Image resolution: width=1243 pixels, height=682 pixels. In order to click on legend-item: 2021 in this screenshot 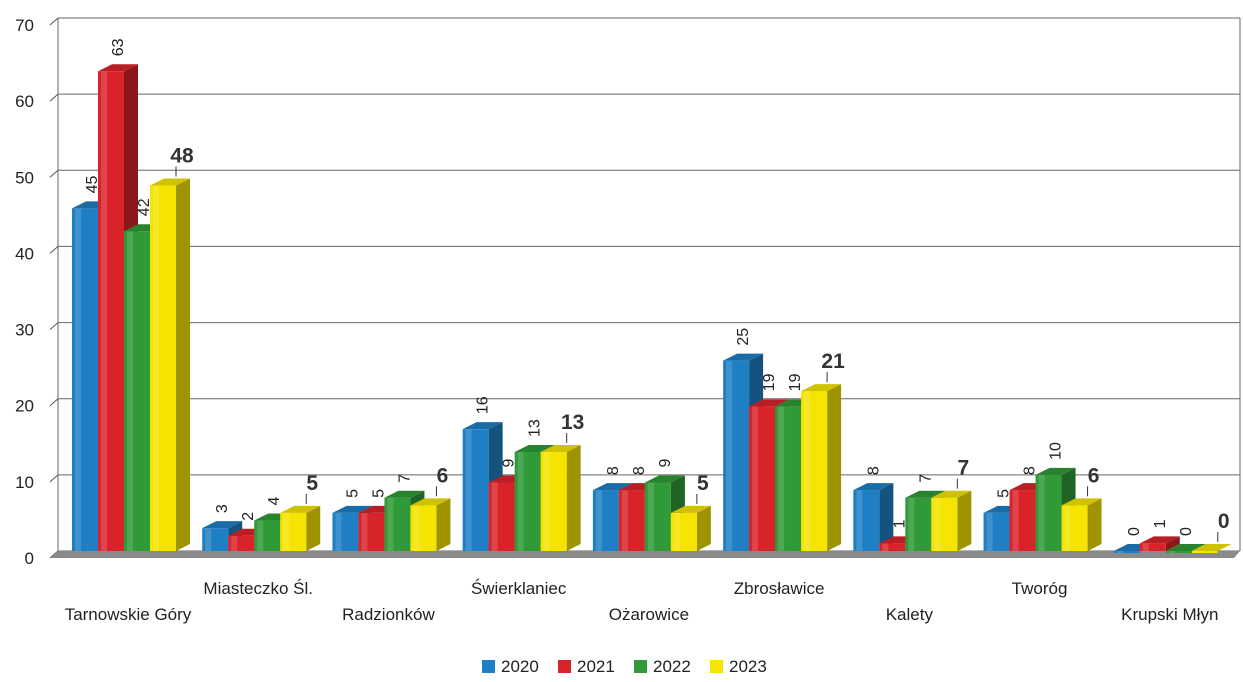, I will do `click(586, 666)`.